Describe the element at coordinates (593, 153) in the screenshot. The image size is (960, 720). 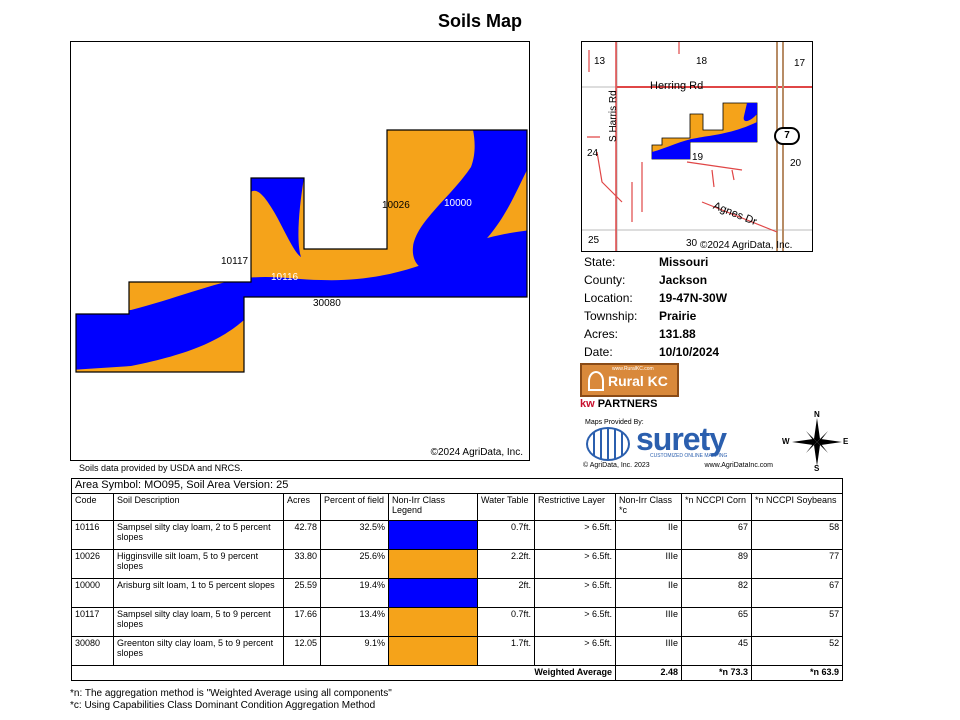
I see `section-24: 24` at that location.